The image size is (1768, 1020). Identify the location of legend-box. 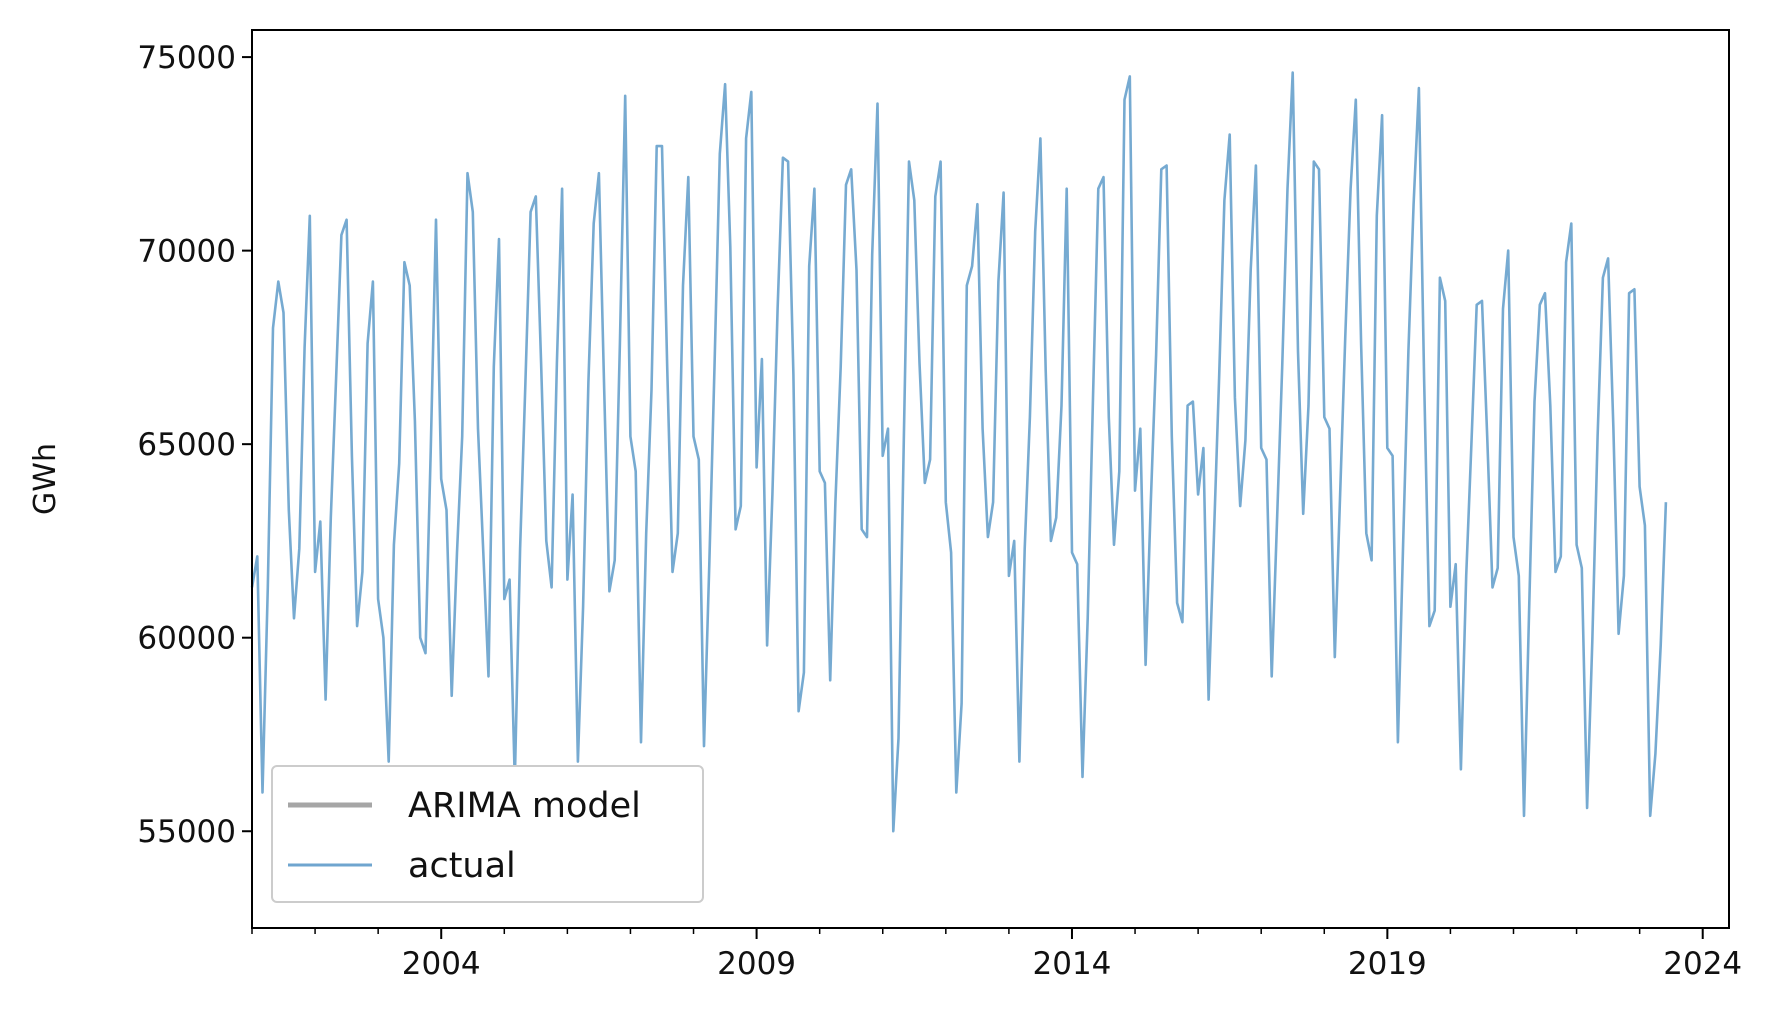
(487, 834).